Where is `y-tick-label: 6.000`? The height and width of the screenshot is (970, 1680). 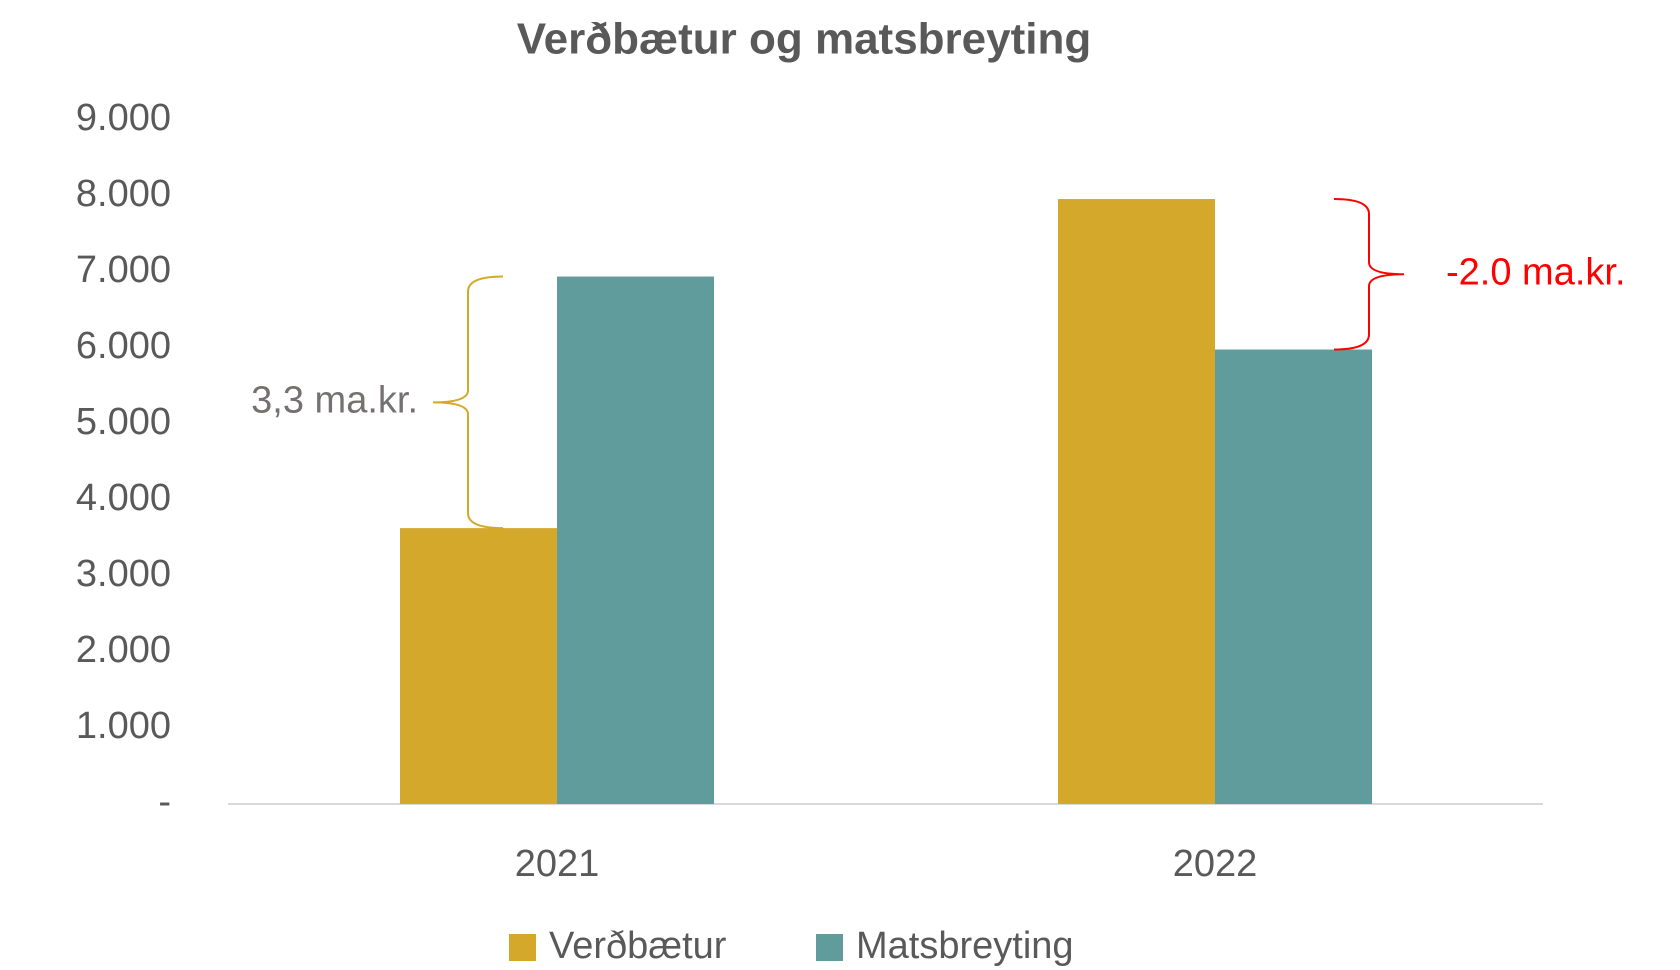 y-tick-label: 6.000 is located at coordinates (123, 346).